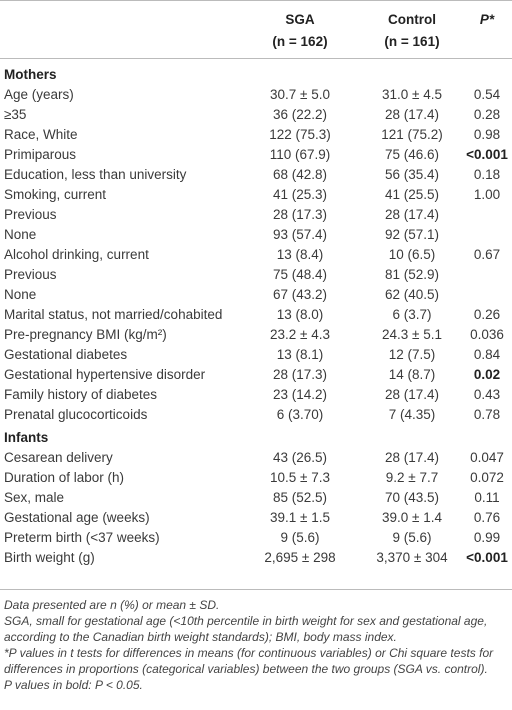  I want to click on cell: 0.84, so click(487, 354).